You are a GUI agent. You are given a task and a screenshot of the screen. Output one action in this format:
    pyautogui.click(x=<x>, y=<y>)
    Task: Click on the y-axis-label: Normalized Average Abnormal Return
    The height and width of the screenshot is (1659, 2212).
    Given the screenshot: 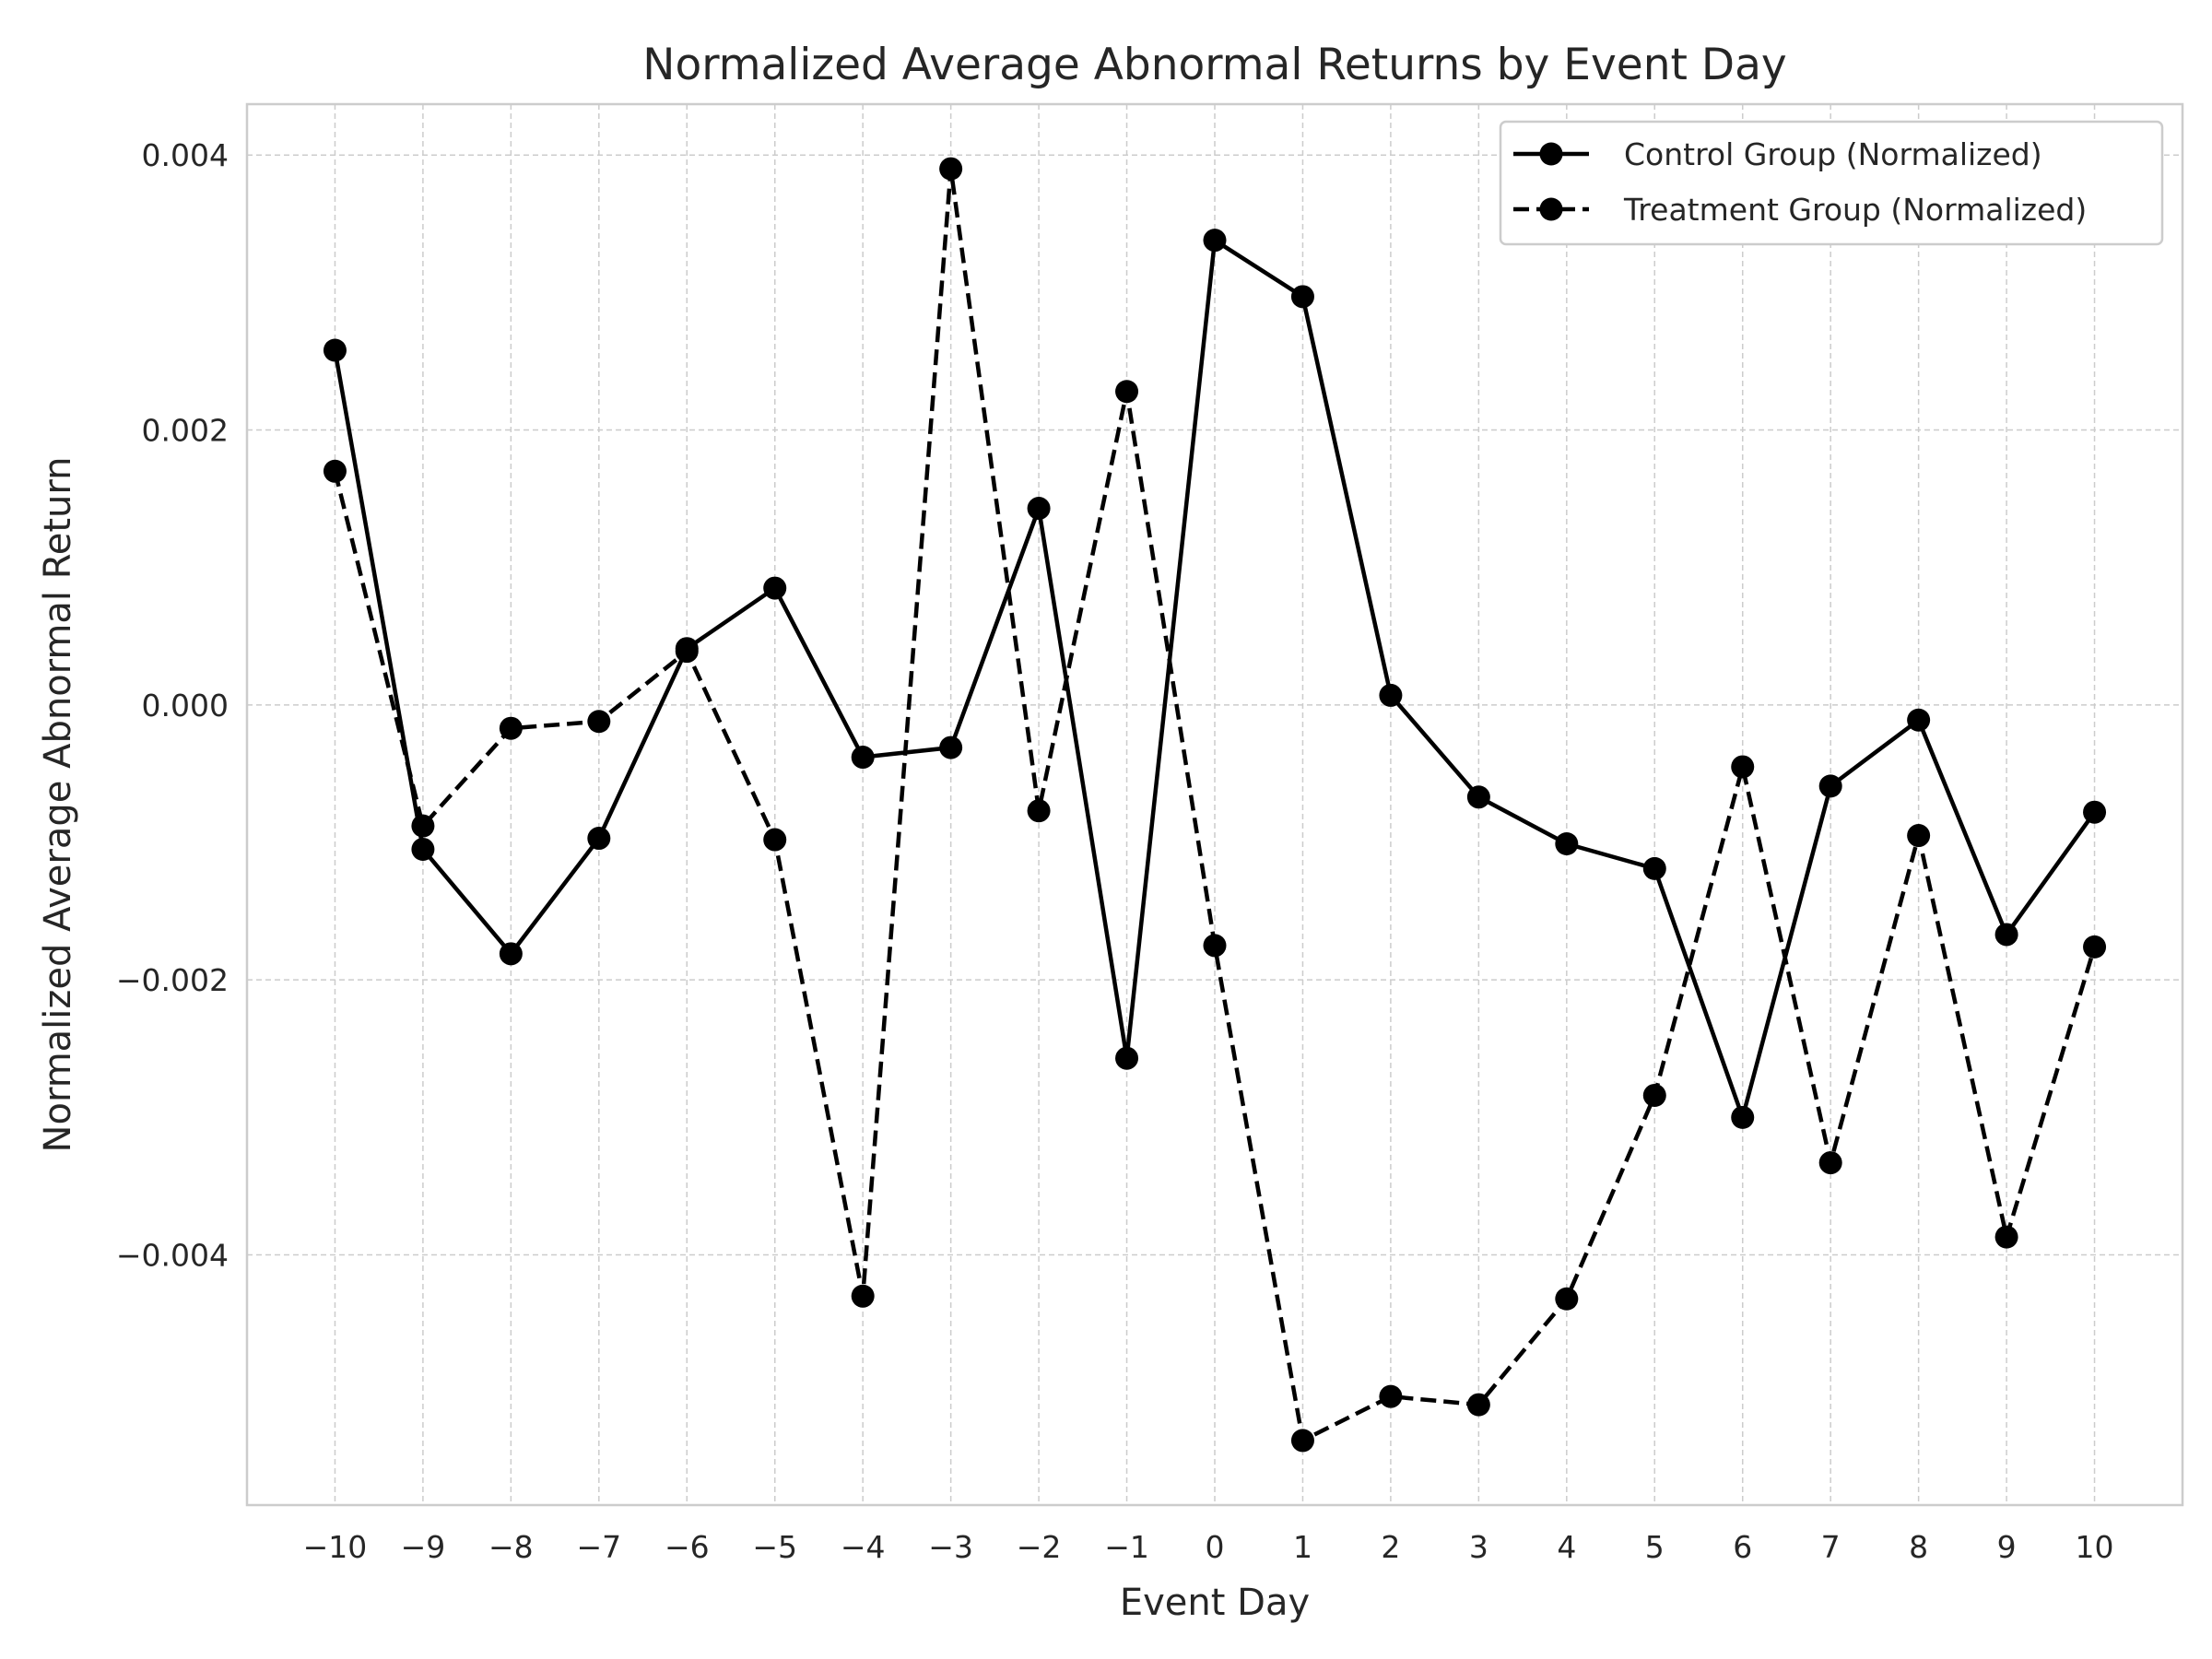 What is the action you would take?
    pyautogui.click(x=58, y=805)
    